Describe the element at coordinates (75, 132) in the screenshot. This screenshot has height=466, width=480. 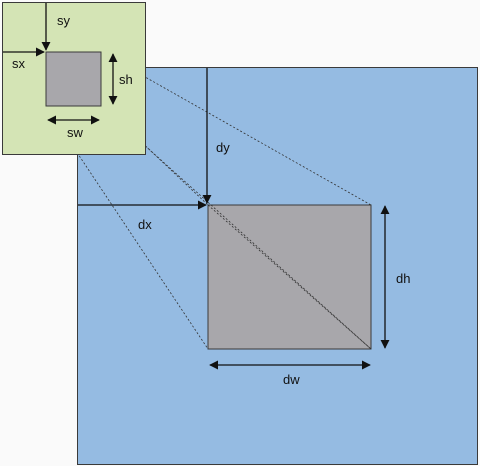
I see `sw-label: sw` at that location.